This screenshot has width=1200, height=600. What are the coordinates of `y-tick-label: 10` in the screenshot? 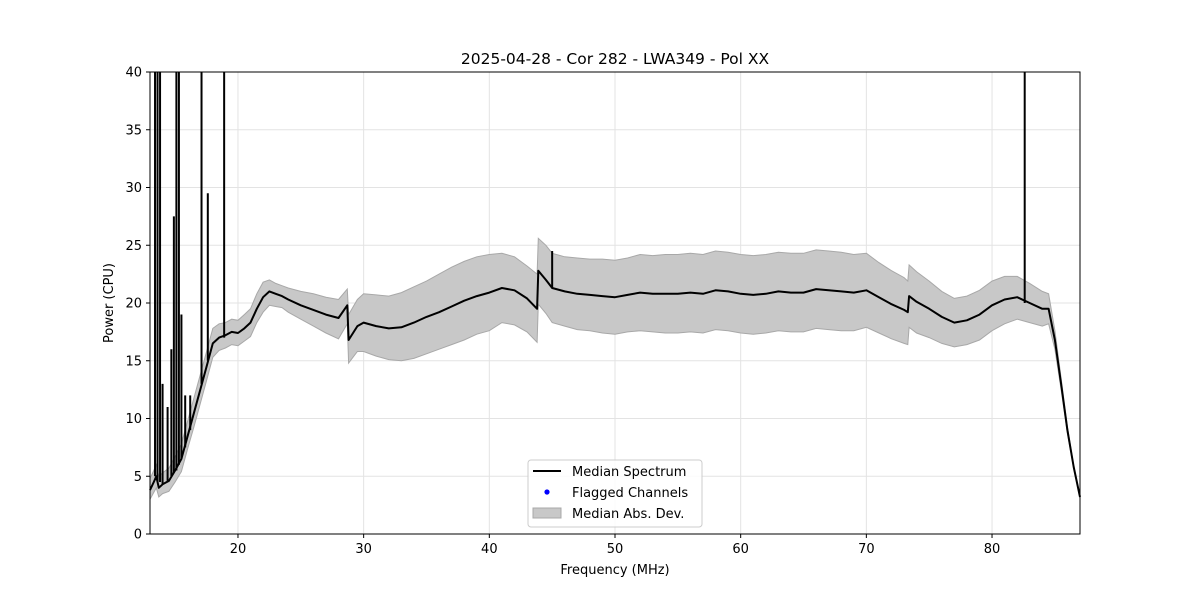 It's located at (133, 419).